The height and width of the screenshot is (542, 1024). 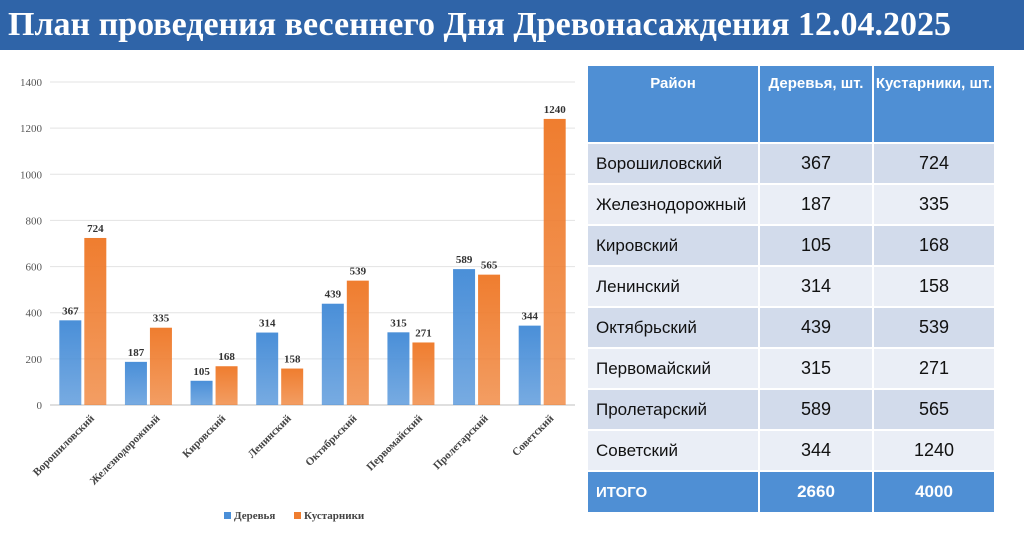 I want to click on legend-label: Кустарники, so click(x=334, y=516).